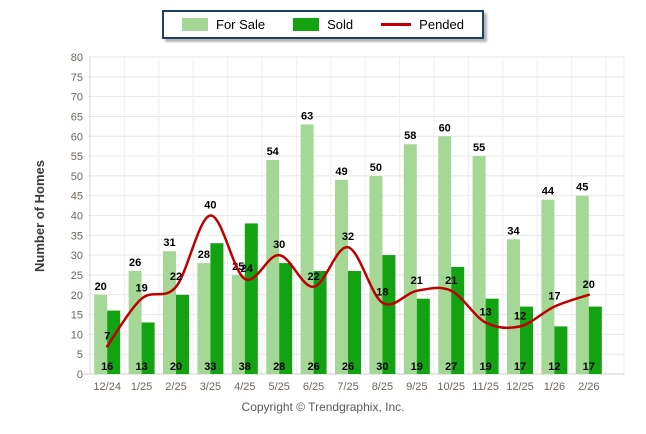  What do you see at coordinates (348, 237) in the screenshot?
I see `pended-value-label: 32` at bounding box center [348, 237].